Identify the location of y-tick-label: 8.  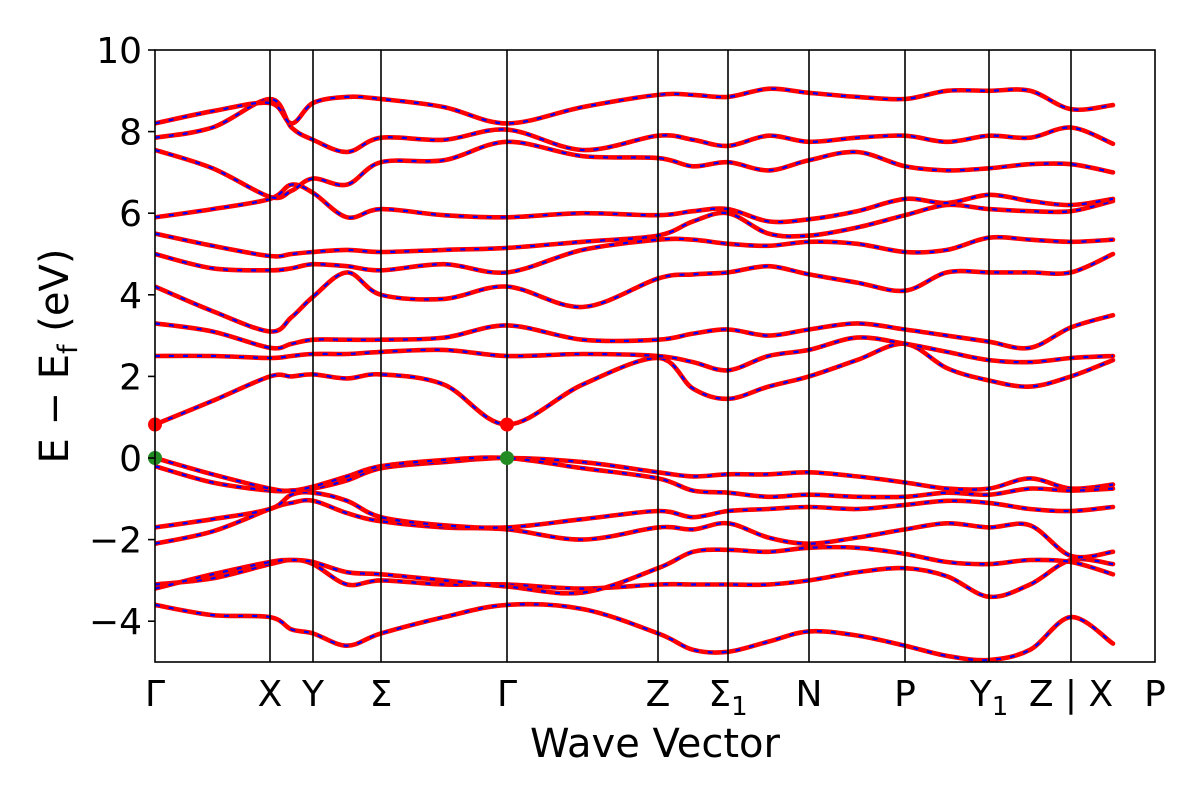
(130, 133).